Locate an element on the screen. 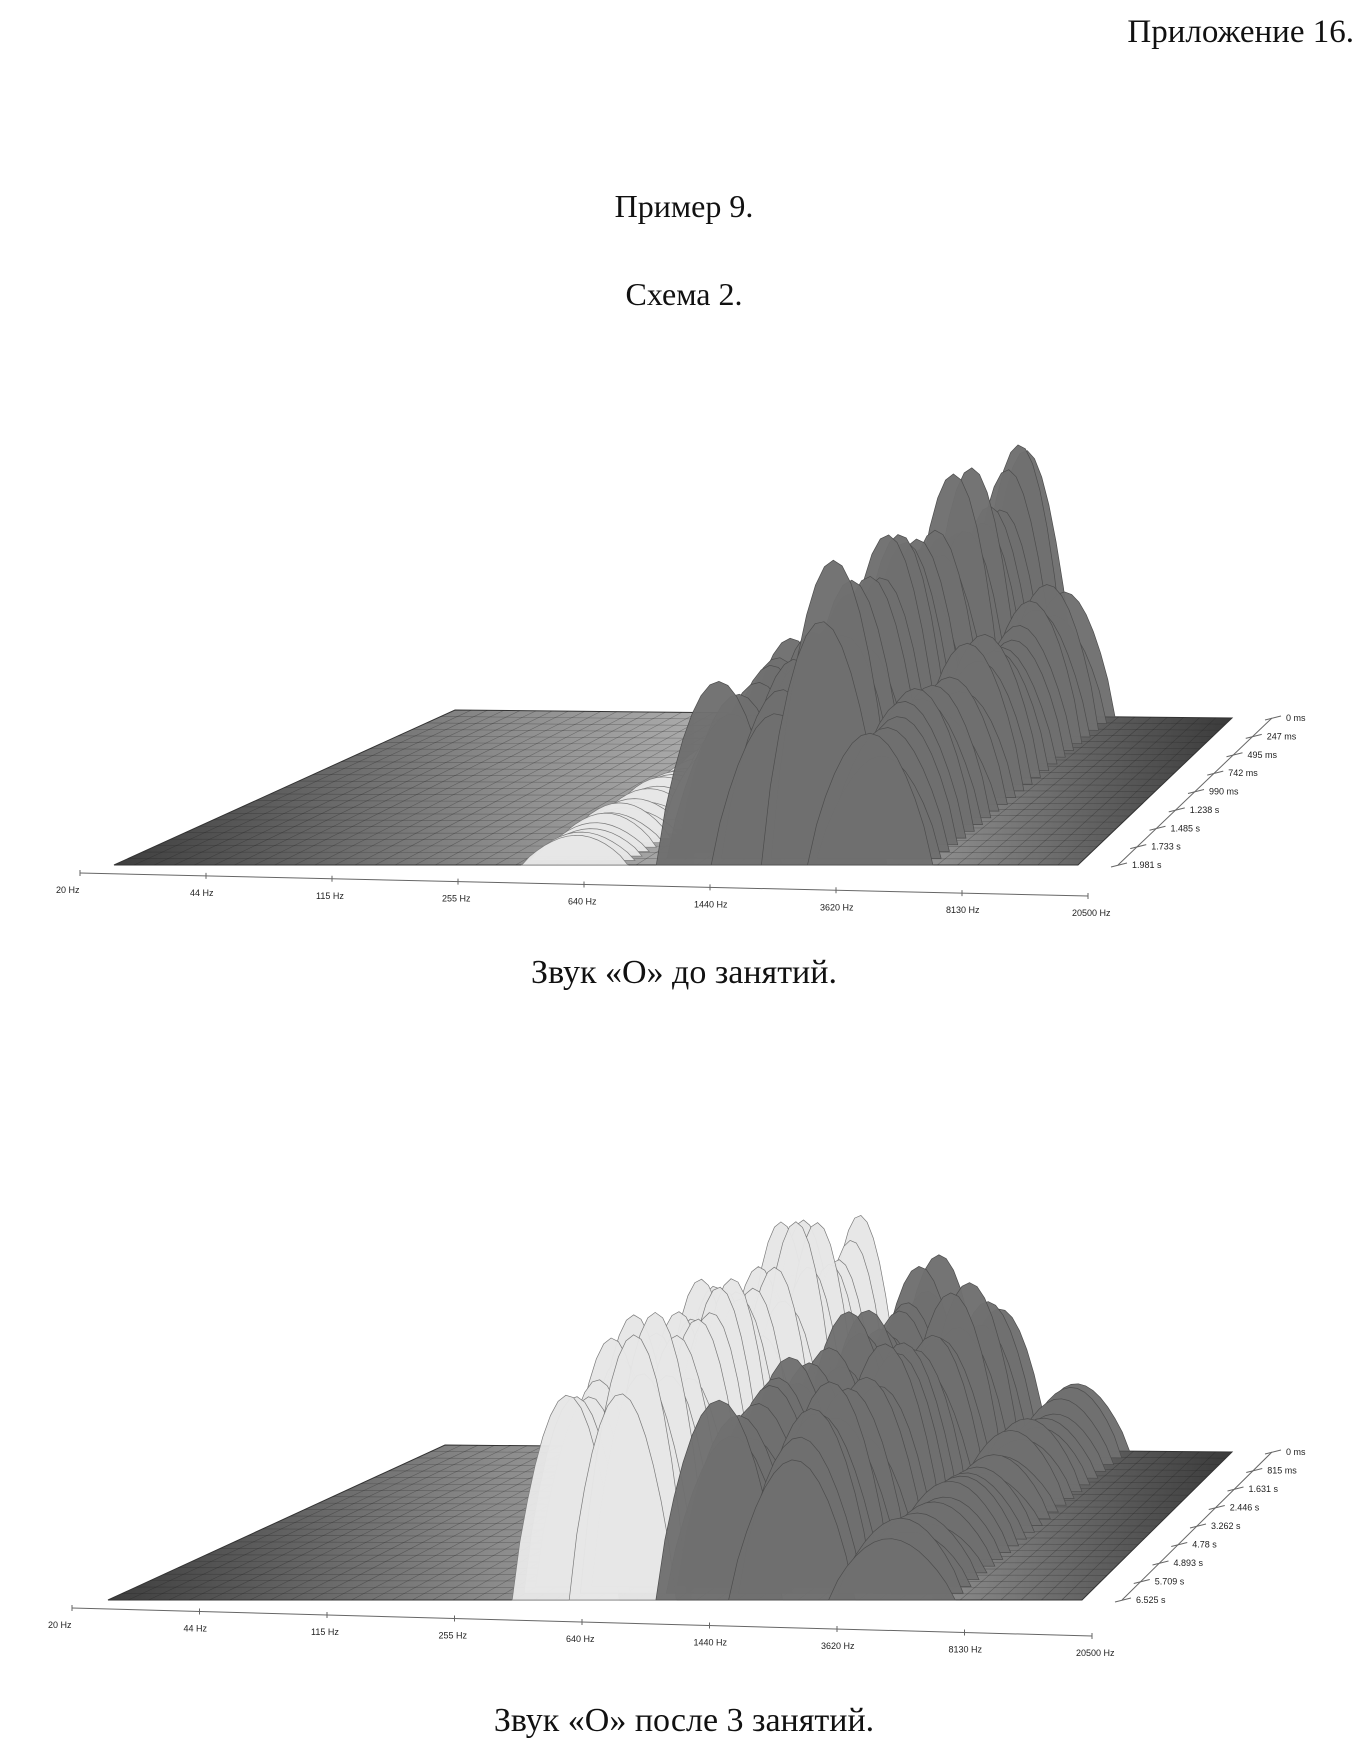 The image size is (1368, 1757). time-tick-label: 815 ms is located at coordinates (1282, 1471).